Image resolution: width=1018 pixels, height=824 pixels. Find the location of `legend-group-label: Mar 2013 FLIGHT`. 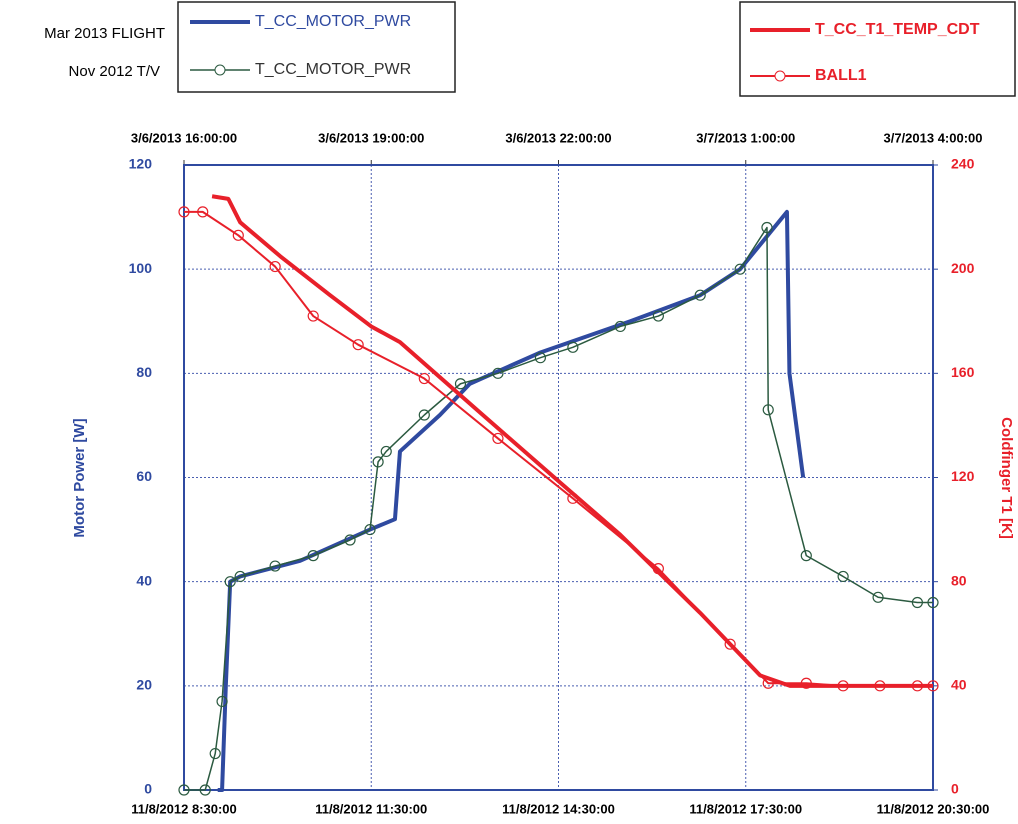

legend-group-label: Mar 2013 FLIGHT is located at coordinates (104, 33).